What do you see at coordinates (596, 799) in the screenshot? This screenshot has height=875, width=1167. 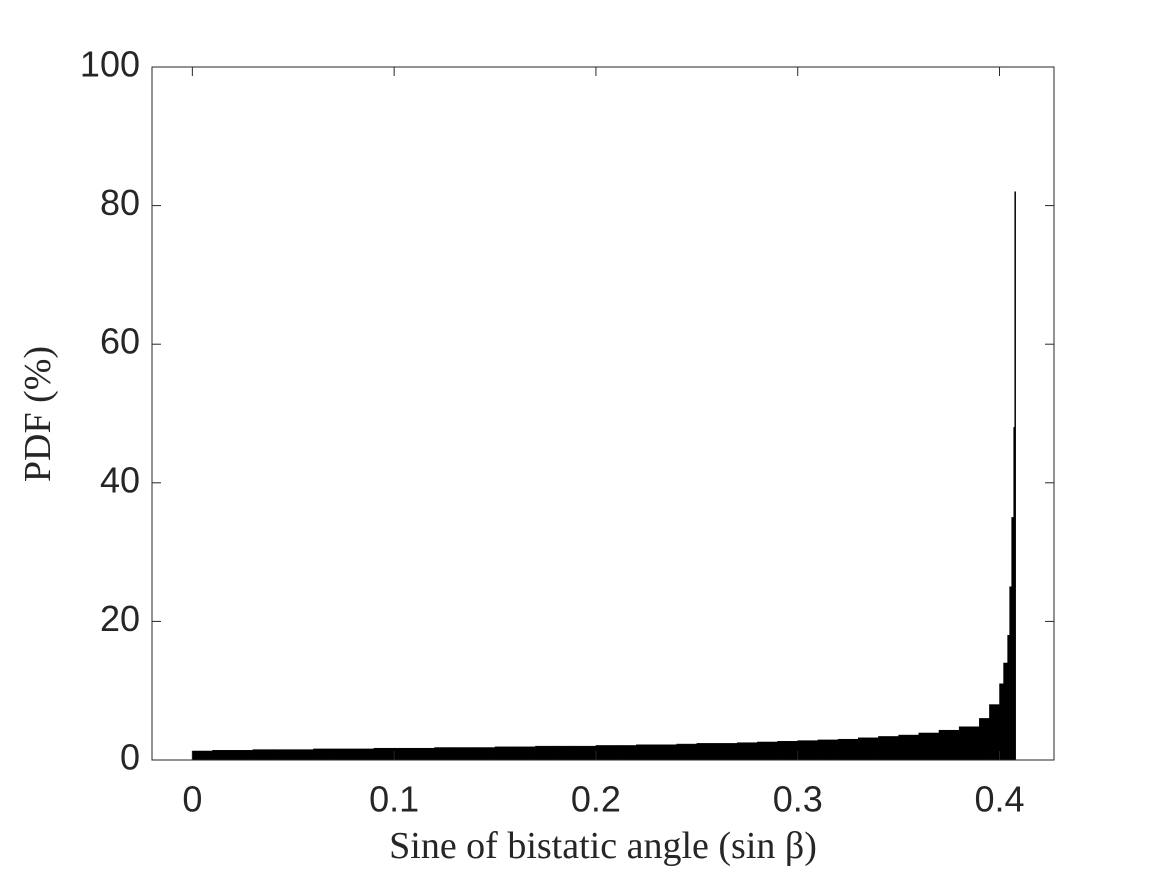 I see `x-tick-label: 0.2` at bounding box center [596, 799].